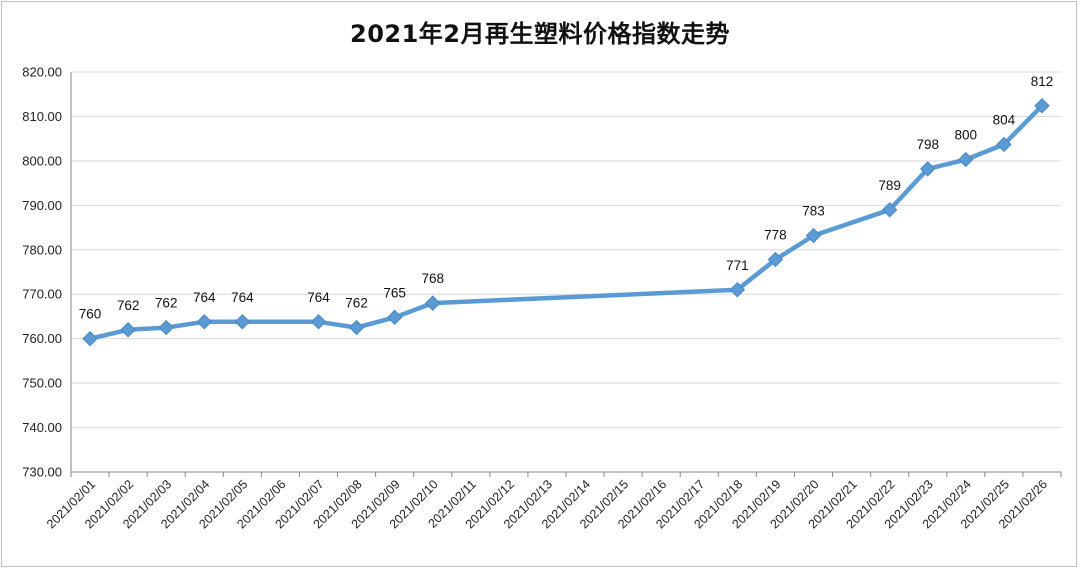 The height and width of the screenshot is (570, 1080). Describe the element at coordinates (1042, 81) in the screenshot. I see `data-label: 812` at that location.